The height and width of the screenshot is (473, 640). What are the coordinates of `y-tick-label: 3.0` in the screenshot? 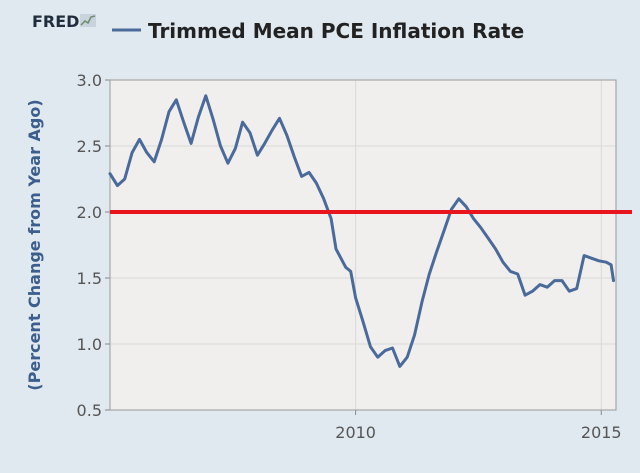 It's located at (89, 80).